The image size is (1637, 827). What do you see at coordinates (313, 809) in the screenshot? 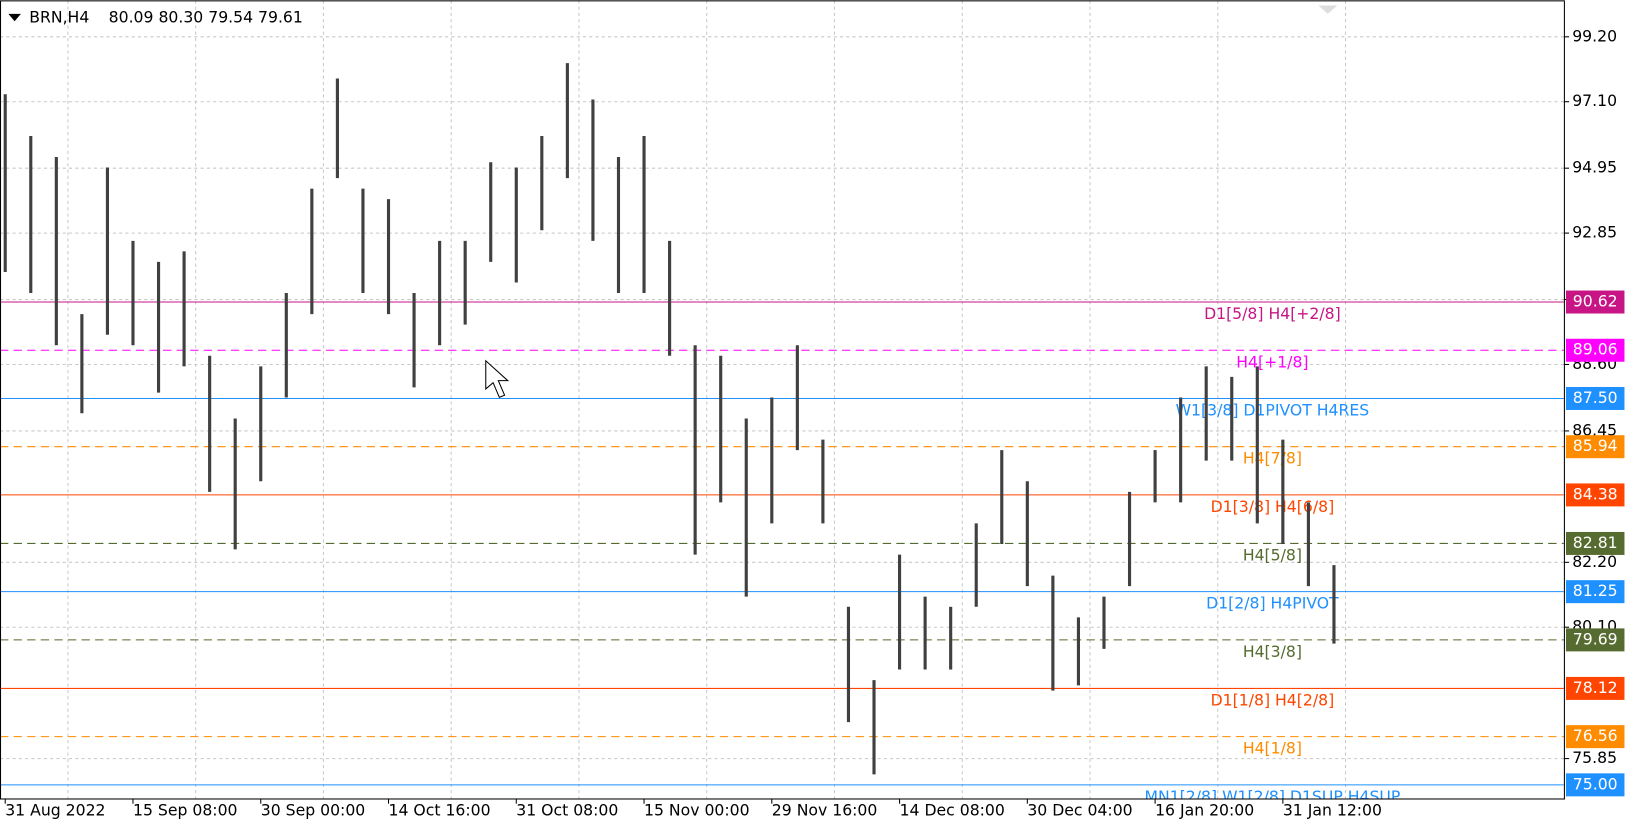
I see `x-tick-label: 30 Sep 00:00` at bounding box center [313, 809].